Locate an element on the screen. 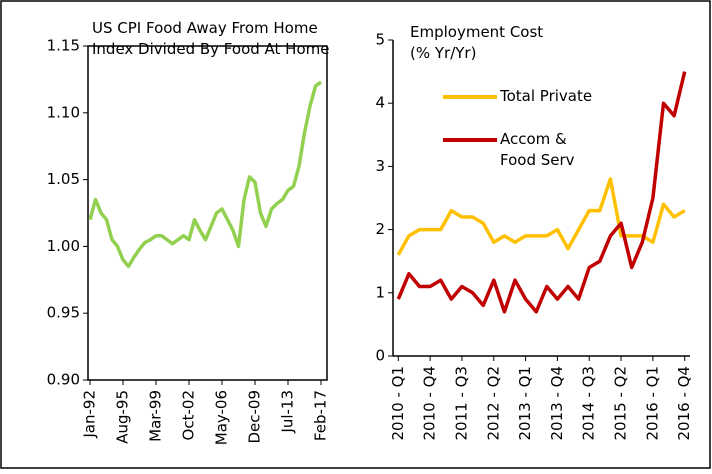  x-tick-label: May-06 is located at coordinates (222, 417).